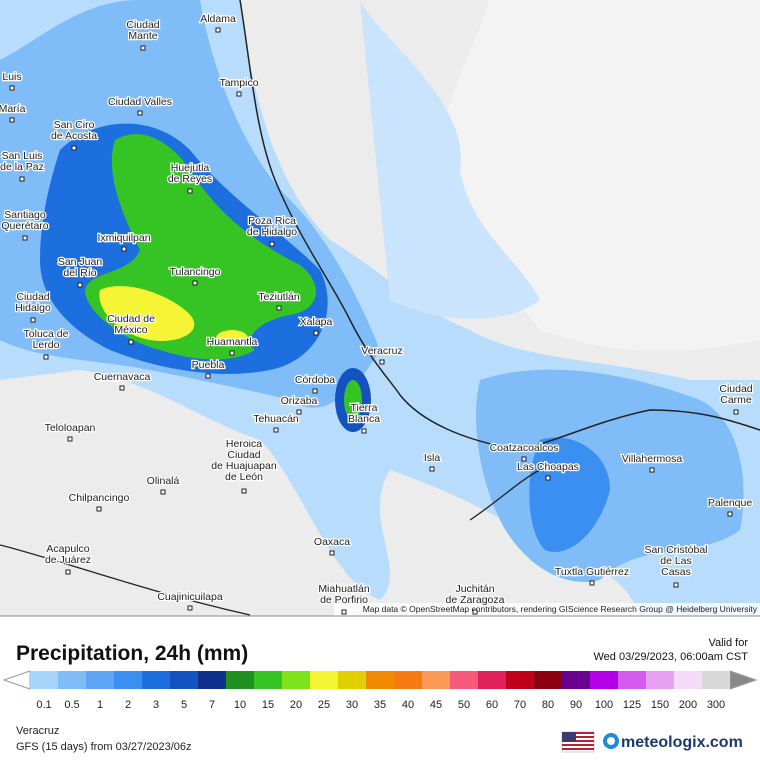  What do you see at coordinates (33, 308) in the screenshot?
I see `city-label: Hidalgo` at bounding box center [33, 308].